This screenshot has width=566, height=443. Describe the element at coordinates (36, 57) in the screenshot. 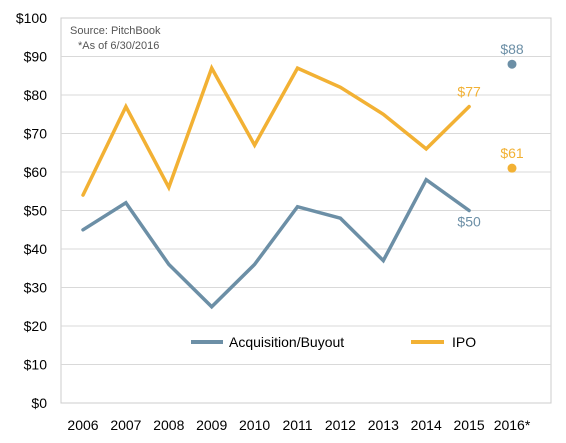

I see `y-tick-label: $90` at that location.